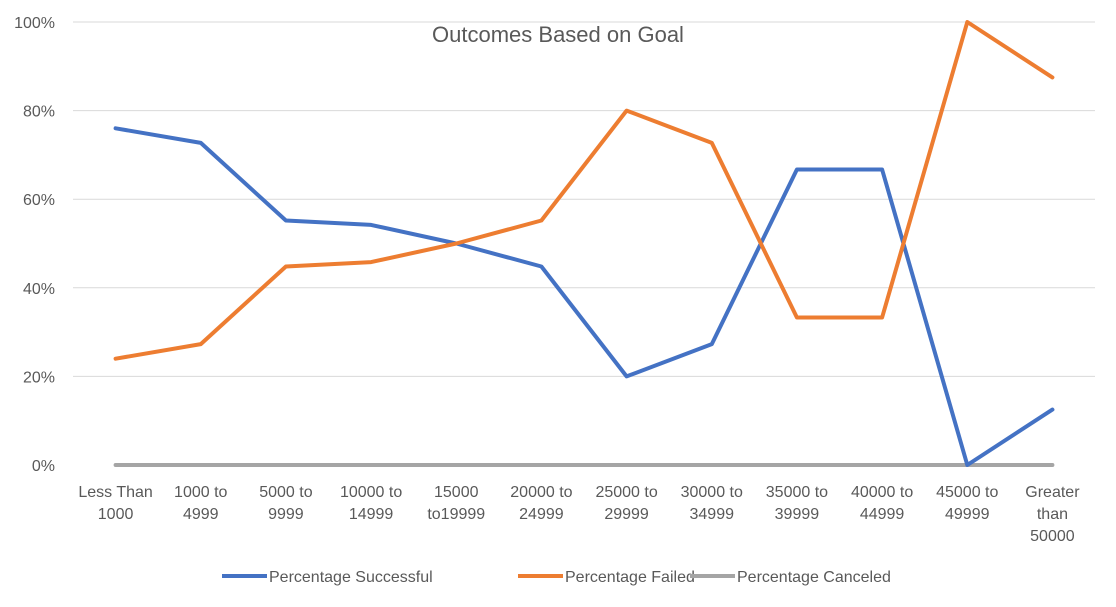 The image size is (1116, 607). What do you see at coordinates (630, 577) in the screenshot?
I see `legend-label-percentage-failed: Percentage Failed` at bounding box center [630, 577].